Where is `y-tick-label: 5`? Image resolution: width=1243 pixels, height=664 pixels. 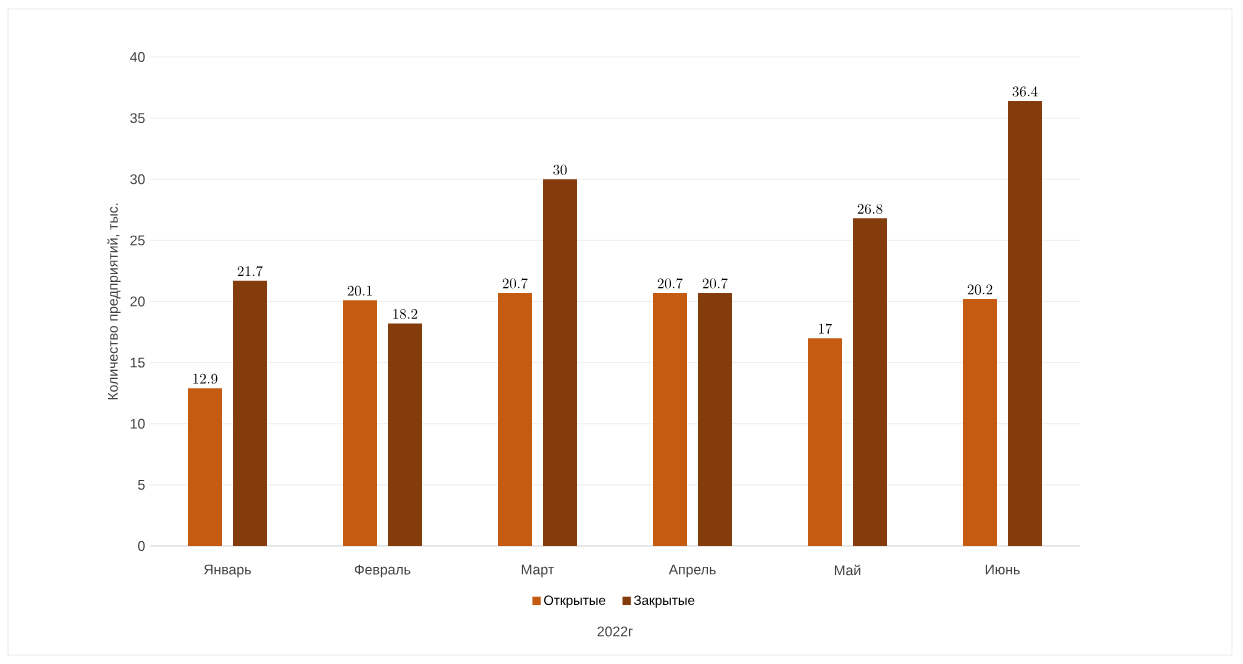
y-tick-label: 5 is located at coordinates (141, 484).